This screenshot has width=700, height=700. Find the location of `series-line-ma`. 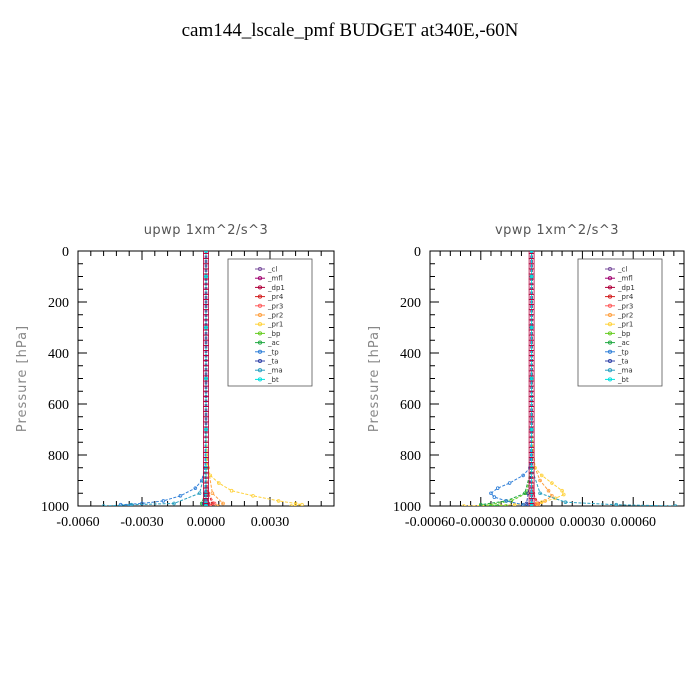

series-line-ma is located at coordinates (155, 378).